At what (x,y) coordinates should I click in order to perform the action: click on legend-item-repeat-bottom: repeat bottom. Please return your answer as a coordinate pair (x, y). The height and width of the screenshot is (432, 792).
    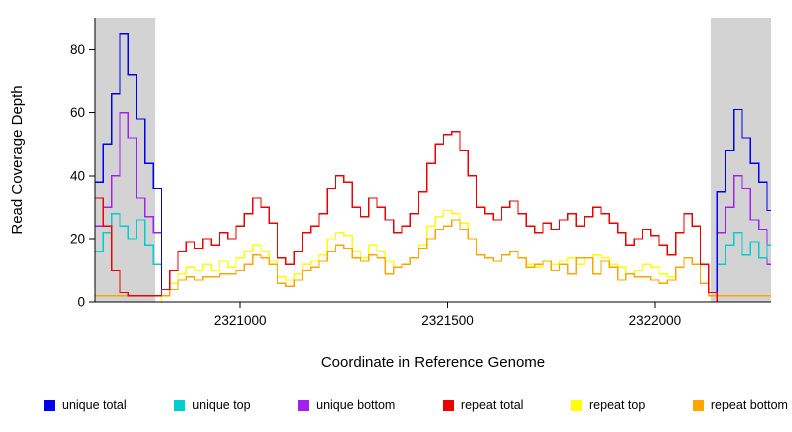
    Looking at the image, I should click on (740, 405).